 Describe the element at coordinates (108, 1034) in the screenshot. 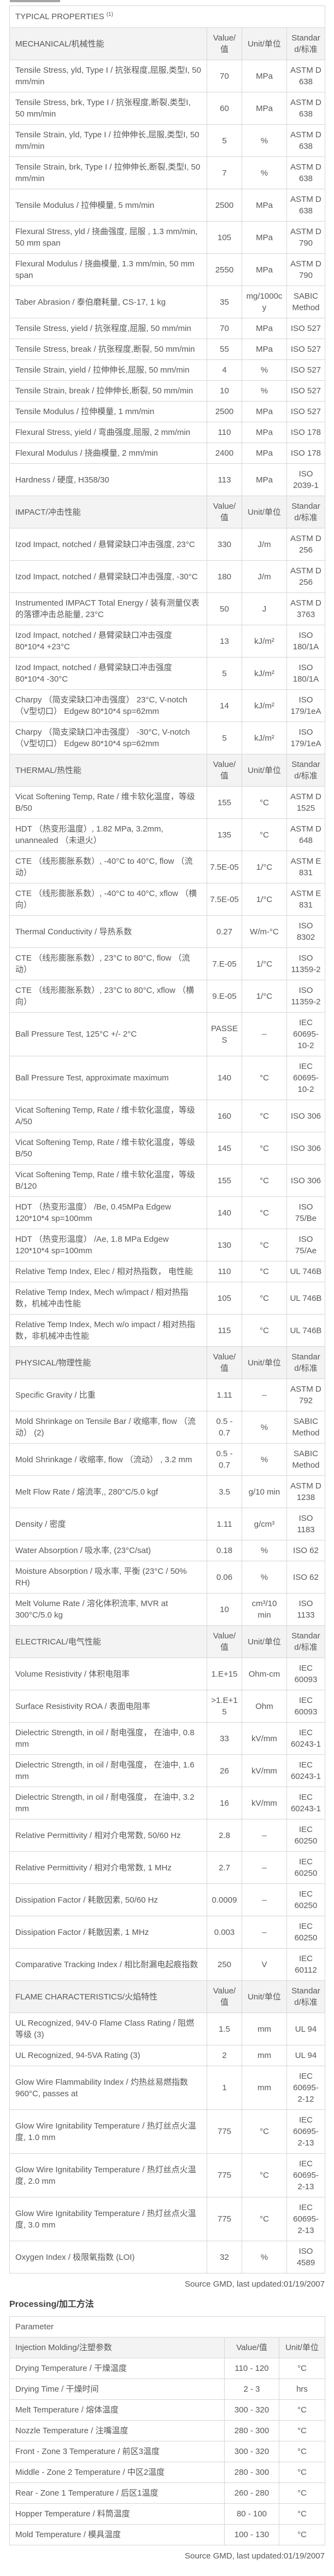

I see `property-cell: Ball Pressure Test, 125°C +/- 2°C` at that location.